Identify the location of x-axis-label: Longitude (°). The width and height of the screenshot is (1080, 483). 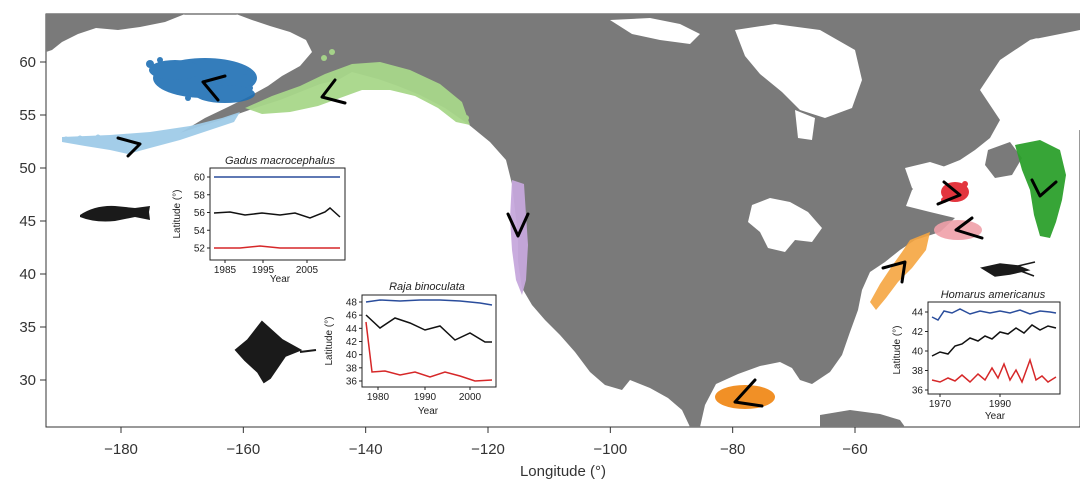
(563, 471).